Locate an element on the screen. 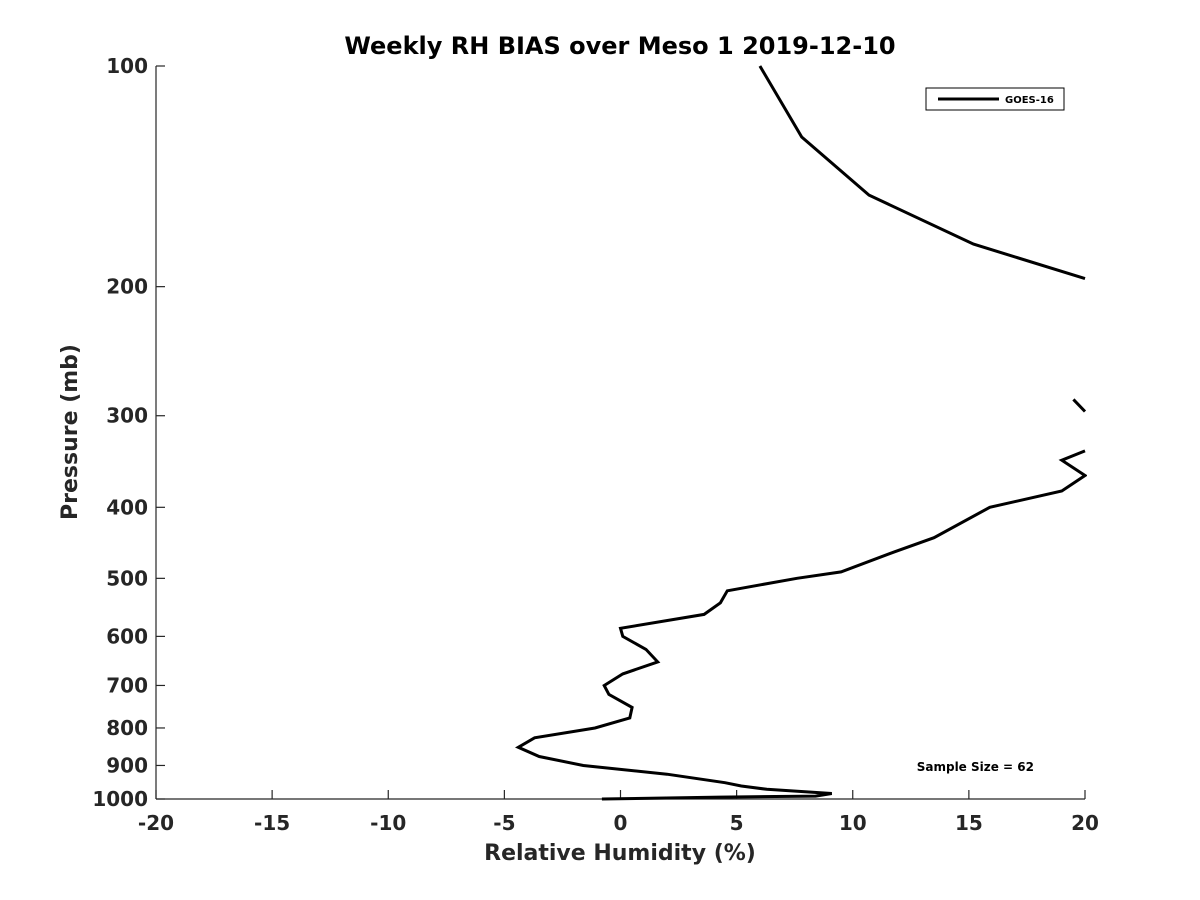  x-tick-label: 0 is located at coordinates (621, 823).